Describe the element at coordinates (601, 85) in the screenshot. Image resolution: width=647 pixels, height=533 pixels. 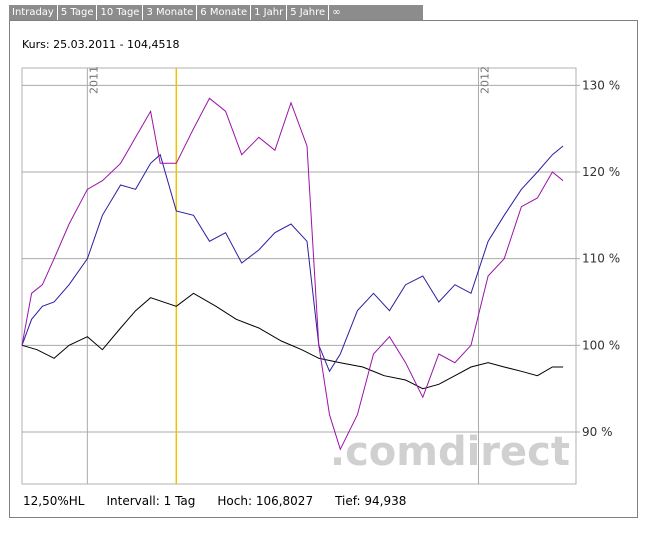
I see `ytick-label-130: 130 %` at that location.